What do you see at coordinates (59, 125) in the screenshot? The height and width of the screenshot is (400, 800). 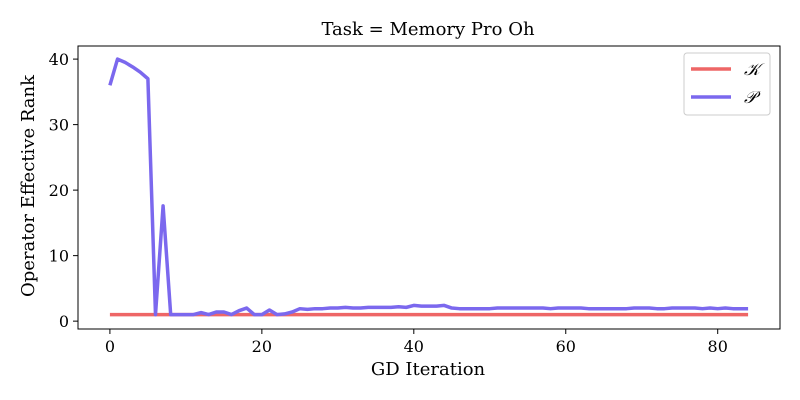 I see `y-tick-label: 30` at bounding box center [59, 125].